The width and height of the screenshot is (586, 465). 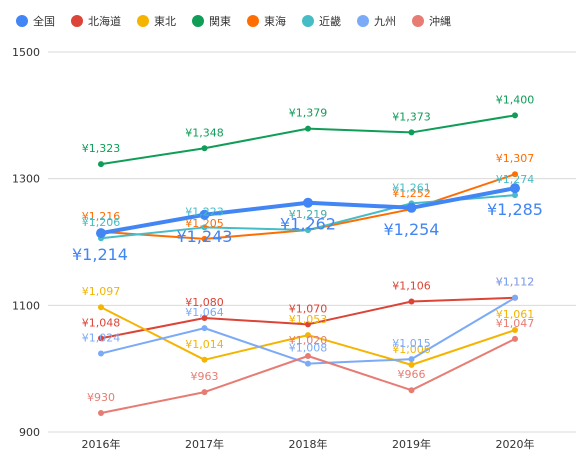 What do you see at coordinates (101, 322) in the screenshot?
I see `data-label: ¥1,048` at bounding box center [101, 322].